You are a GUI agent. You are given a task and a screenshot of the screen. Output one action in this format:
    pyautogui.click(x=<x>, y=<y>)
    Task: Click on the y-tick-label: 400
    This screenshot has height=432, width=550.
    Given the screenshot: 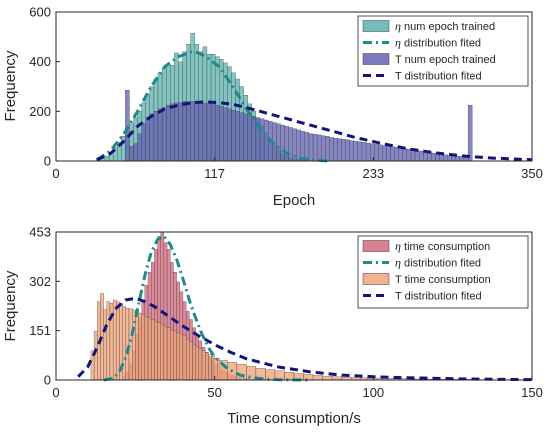 What is the action you would take?
    pyautogui.click(x=40, y=61)
    